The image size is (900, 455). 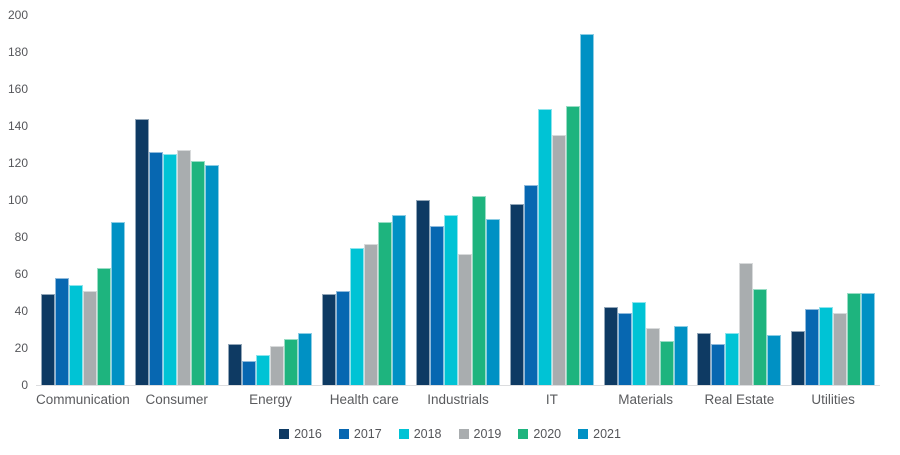 I want to click on legend: 2016 2017 2018 2019 2020 2021, so click(x=450, y=434).